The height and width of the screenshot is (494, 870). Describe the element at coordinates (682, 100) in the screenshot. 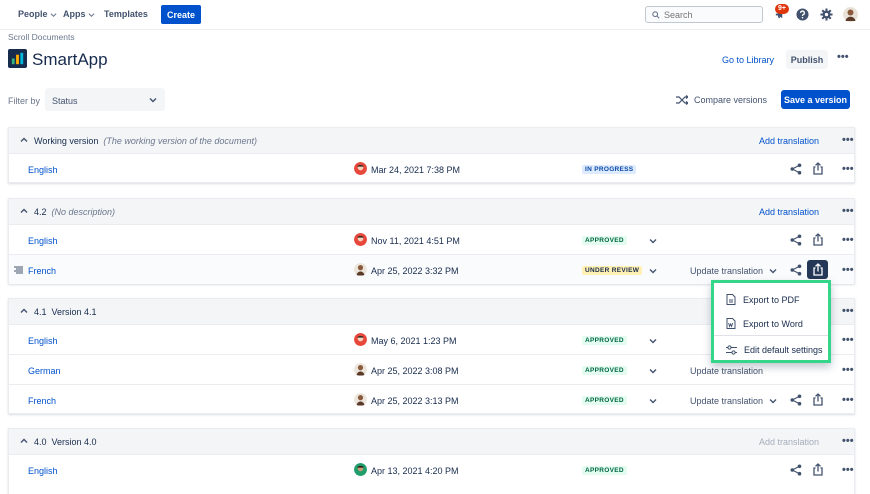

I see `compare-arrows-icon` at that location.